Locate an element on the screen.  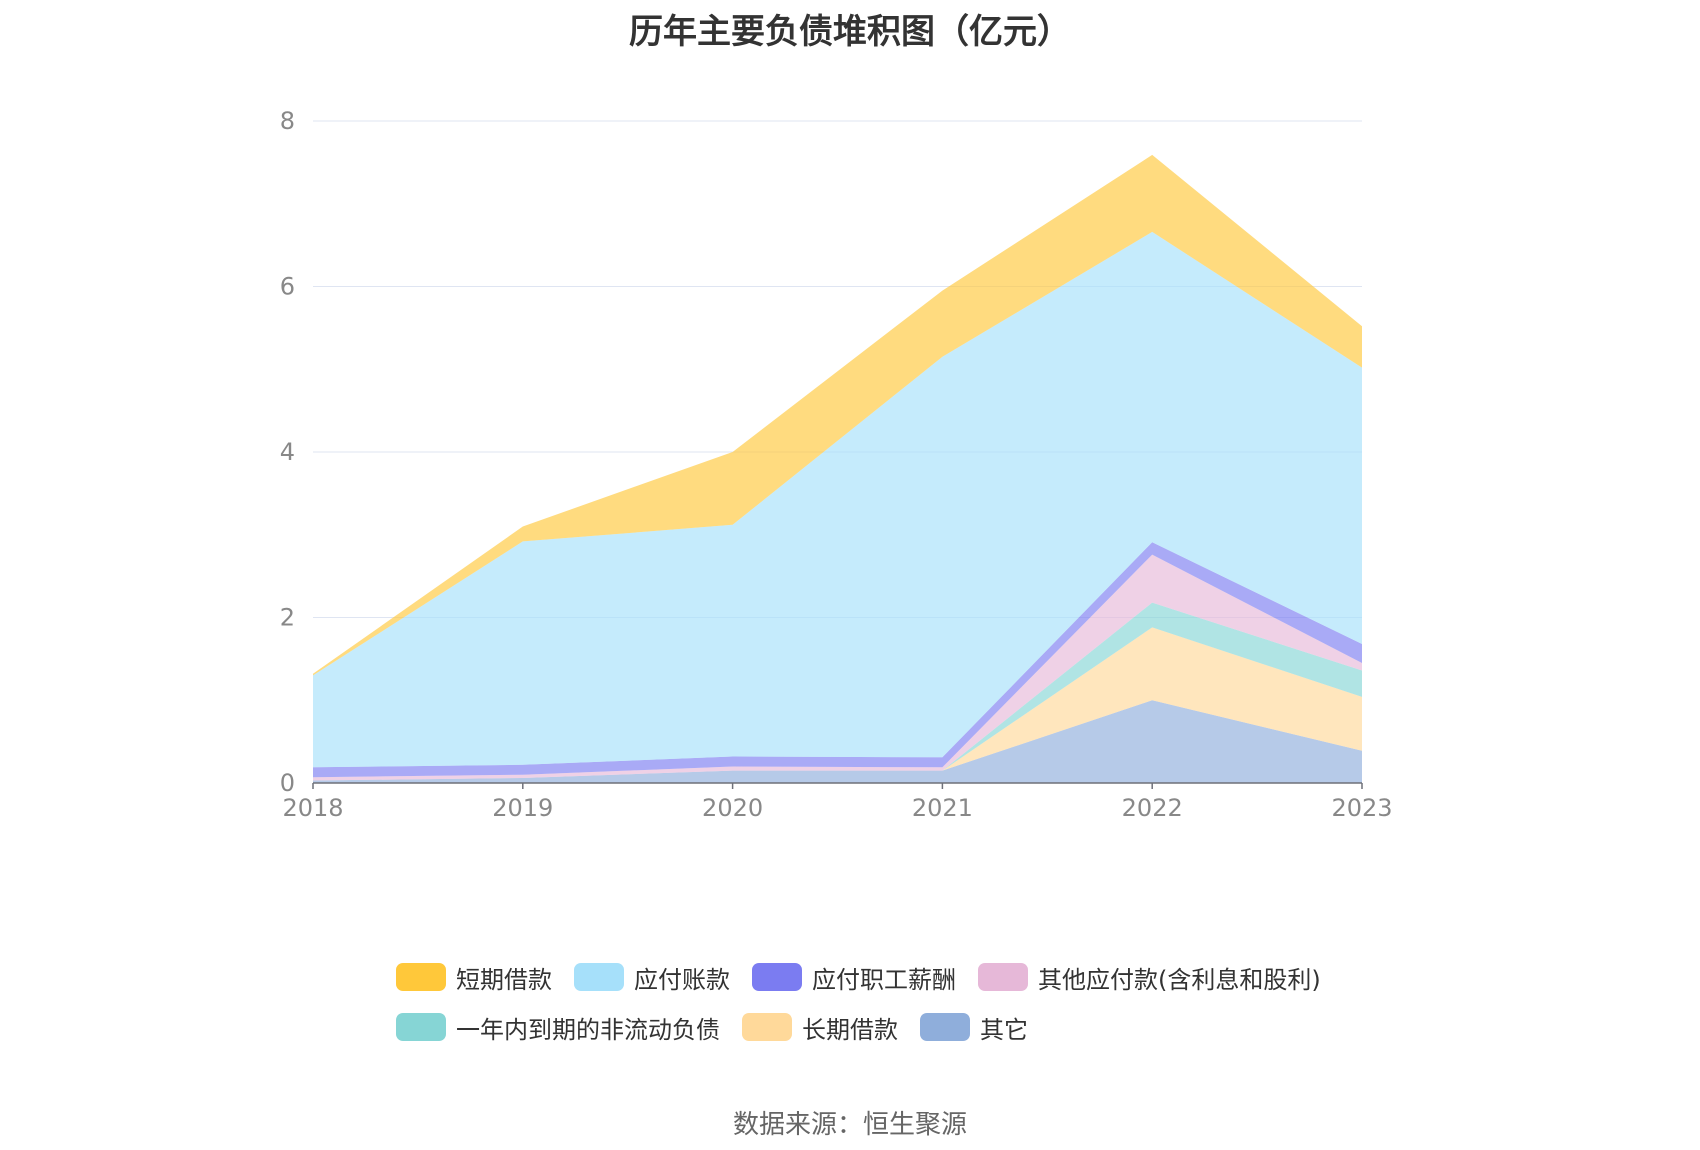
source-note: 数据来源：恒生聚源 is located at coordinates (849, 1125).